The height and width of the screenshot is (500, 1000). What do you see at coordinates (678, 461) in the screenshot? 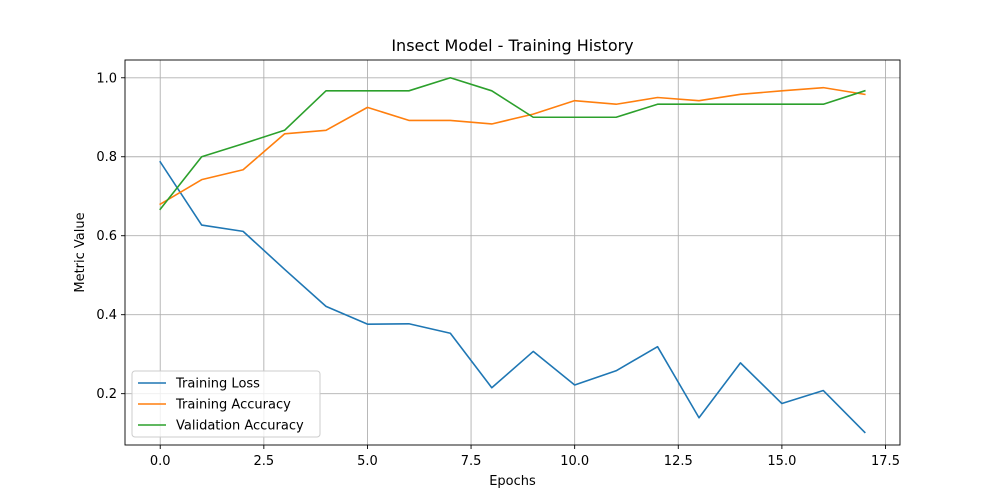
I see `x-tick-label: 12.5` at bounding box center [678, 461].